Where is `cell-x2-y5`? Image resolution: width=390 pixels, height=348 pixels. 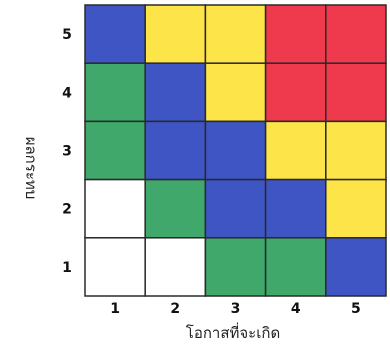 cell-x2-y5 is located at coordinates (175, 34).